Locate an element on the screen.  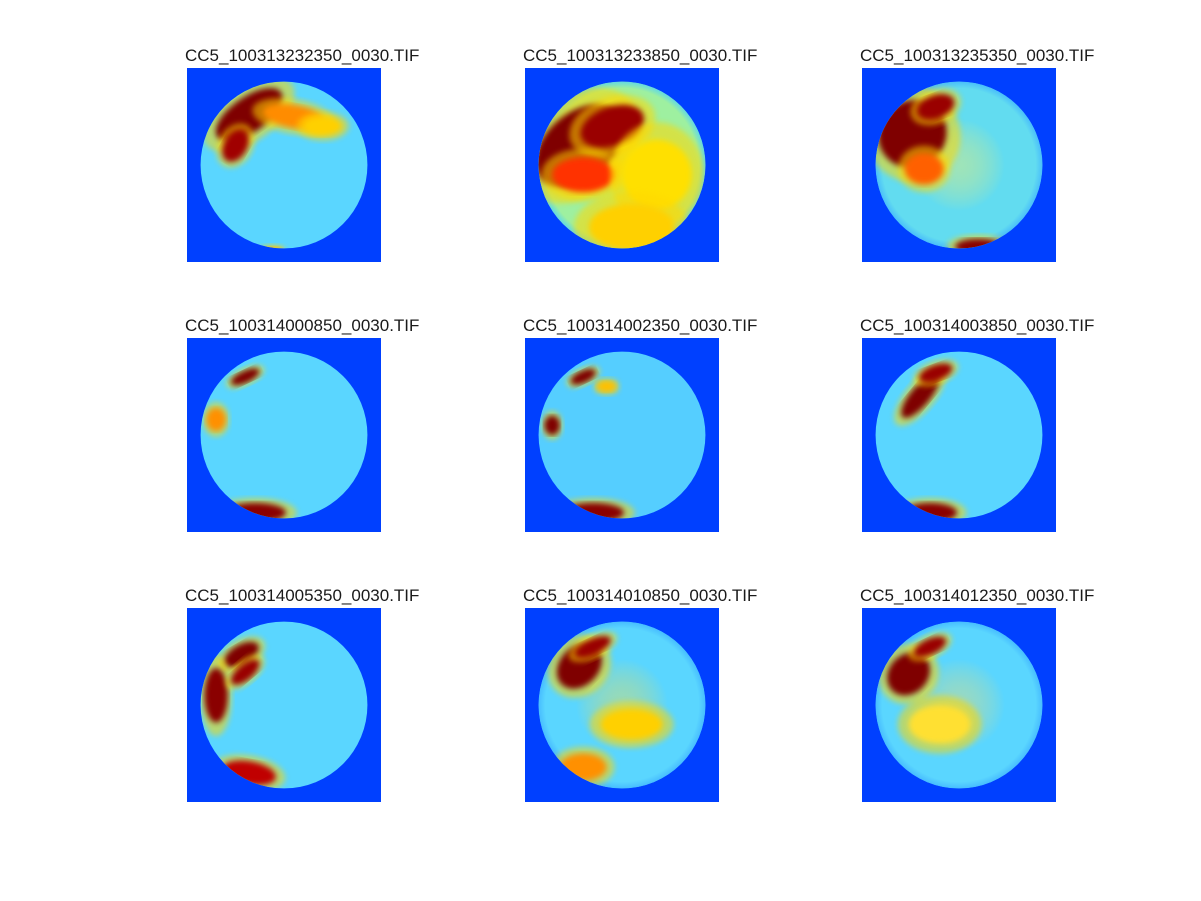
image-panel: CC5_100314000850_0030.TIF is located at coordinates (321, 429).